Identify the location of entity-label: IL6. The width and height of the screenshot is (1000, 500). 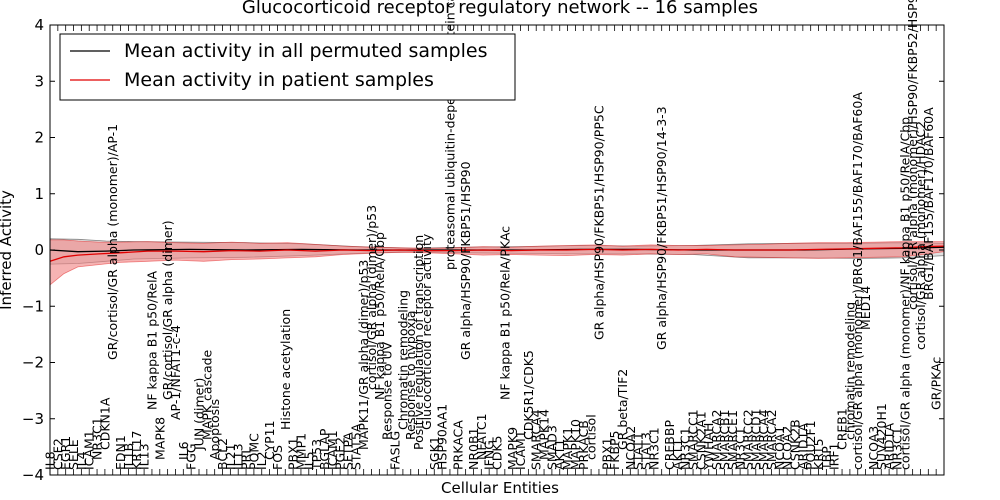
(183, 450).